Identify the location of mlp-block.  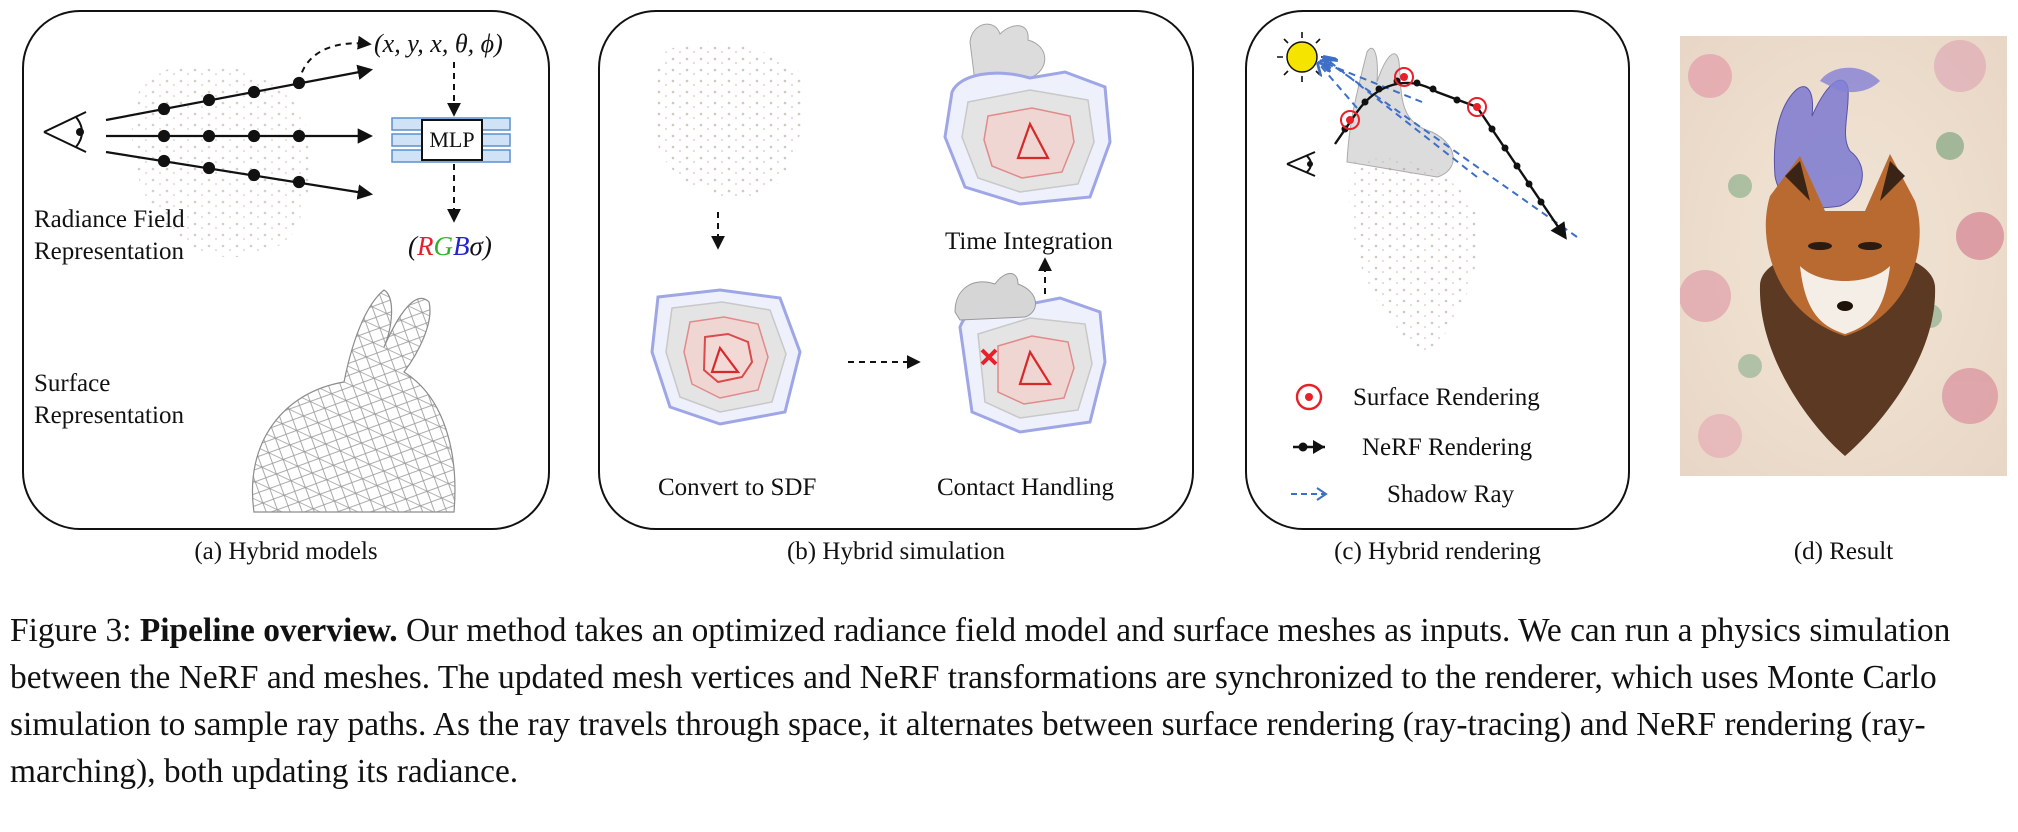
(451, 140).